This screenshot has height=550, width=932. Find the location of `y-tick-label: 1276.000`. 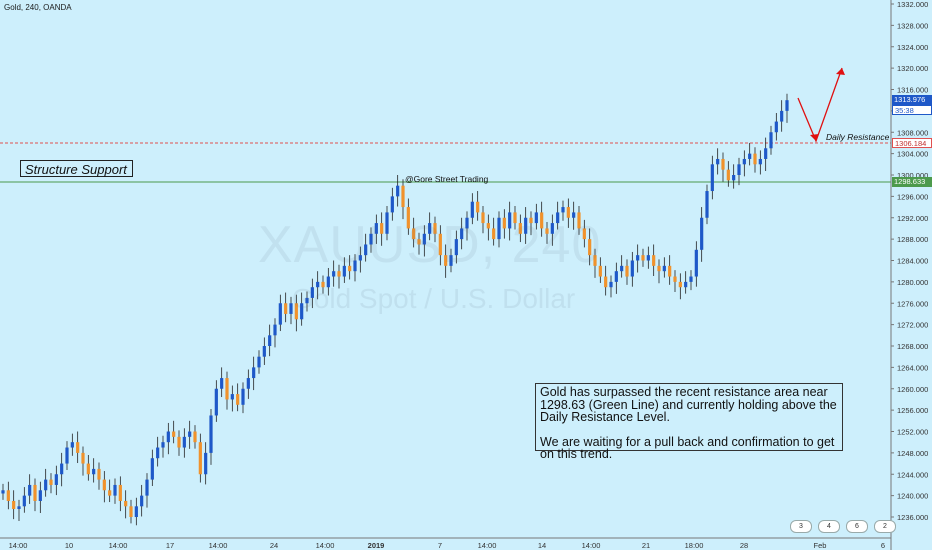

y-tick-label: 1276.000 is located at coordinates (912, 303).